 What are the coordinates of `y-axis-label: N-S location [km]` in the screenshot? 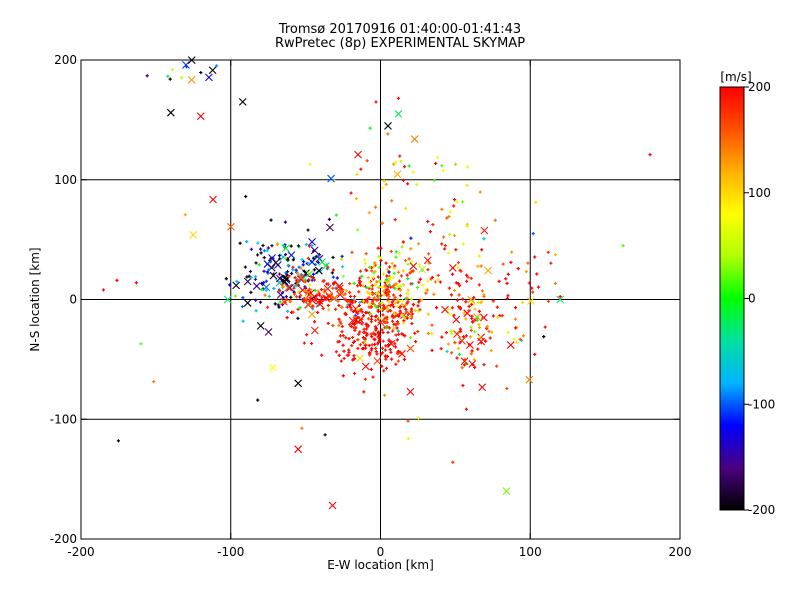 It's located at (35, 299).